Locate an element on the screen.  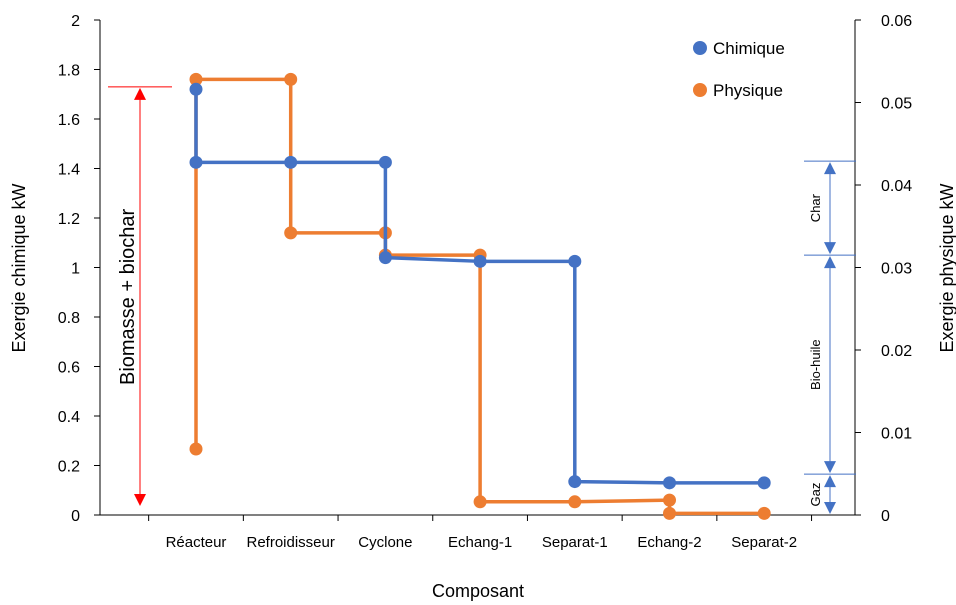
left-tick-label: 0.4 is located at coordinates (69, 417).